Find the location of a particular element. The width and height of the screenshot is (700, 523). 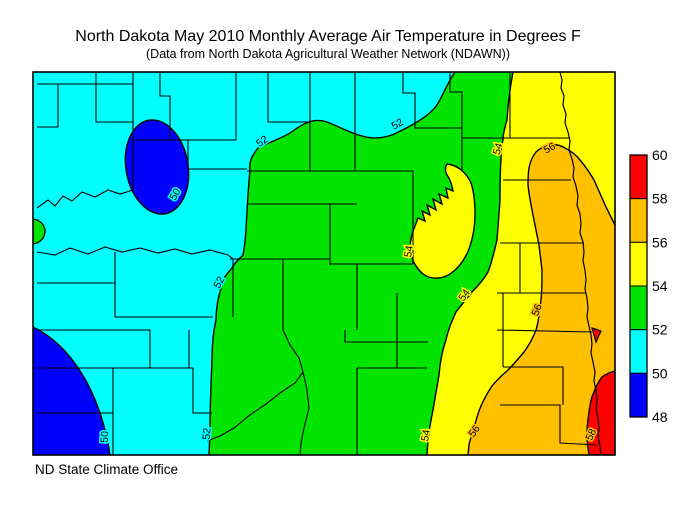

contour-54-line is located at coordinates (470, 263).